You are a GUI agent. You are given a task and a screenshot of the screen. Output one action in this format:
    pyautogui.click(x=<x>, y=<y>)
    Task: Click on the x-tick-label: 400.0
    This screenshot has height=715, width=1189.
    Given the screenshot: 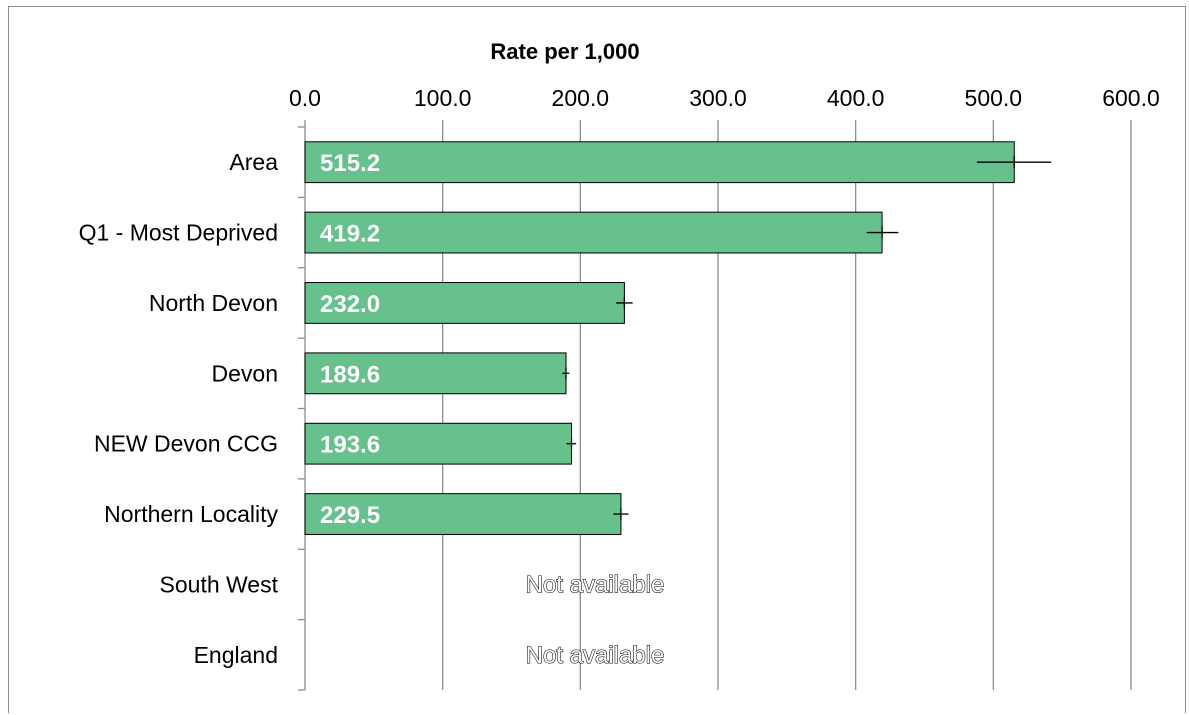 What is the action you would take?
    pyautogui.click(x=856, y=98)
    